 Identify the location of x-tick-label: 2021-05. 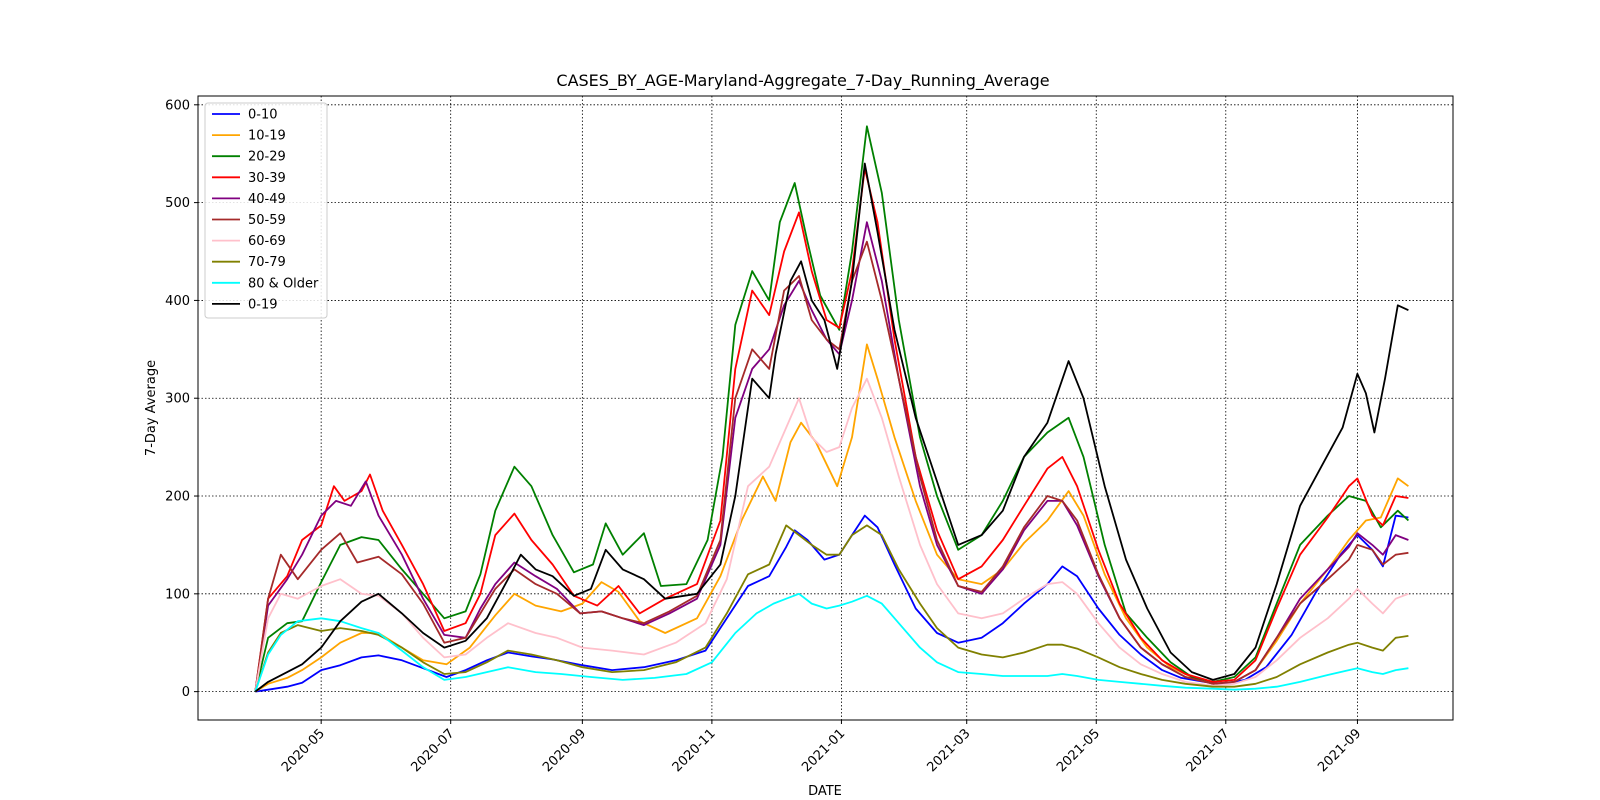
(1078, 750).